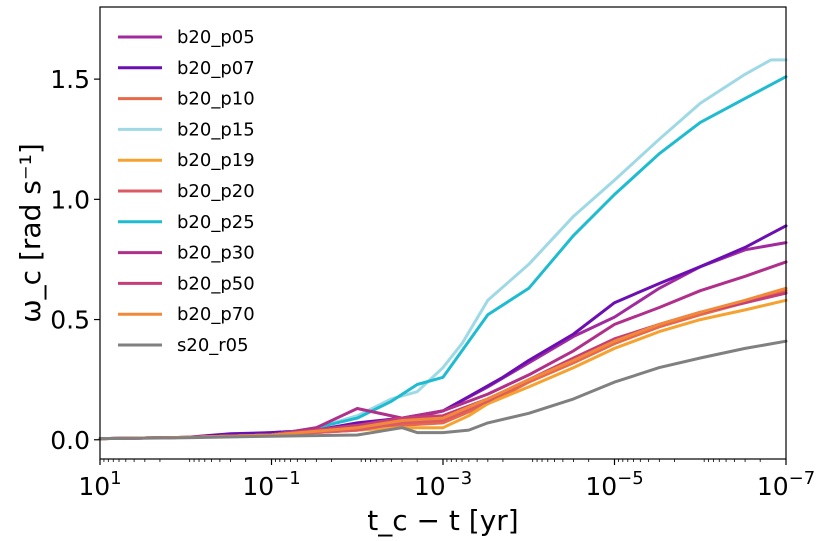 This screenshot has height=541, width=831. Describe the element at coordinates (216, 253) in the screenshot. I see `legend-label-b20_p30: b20_p30` at that location.